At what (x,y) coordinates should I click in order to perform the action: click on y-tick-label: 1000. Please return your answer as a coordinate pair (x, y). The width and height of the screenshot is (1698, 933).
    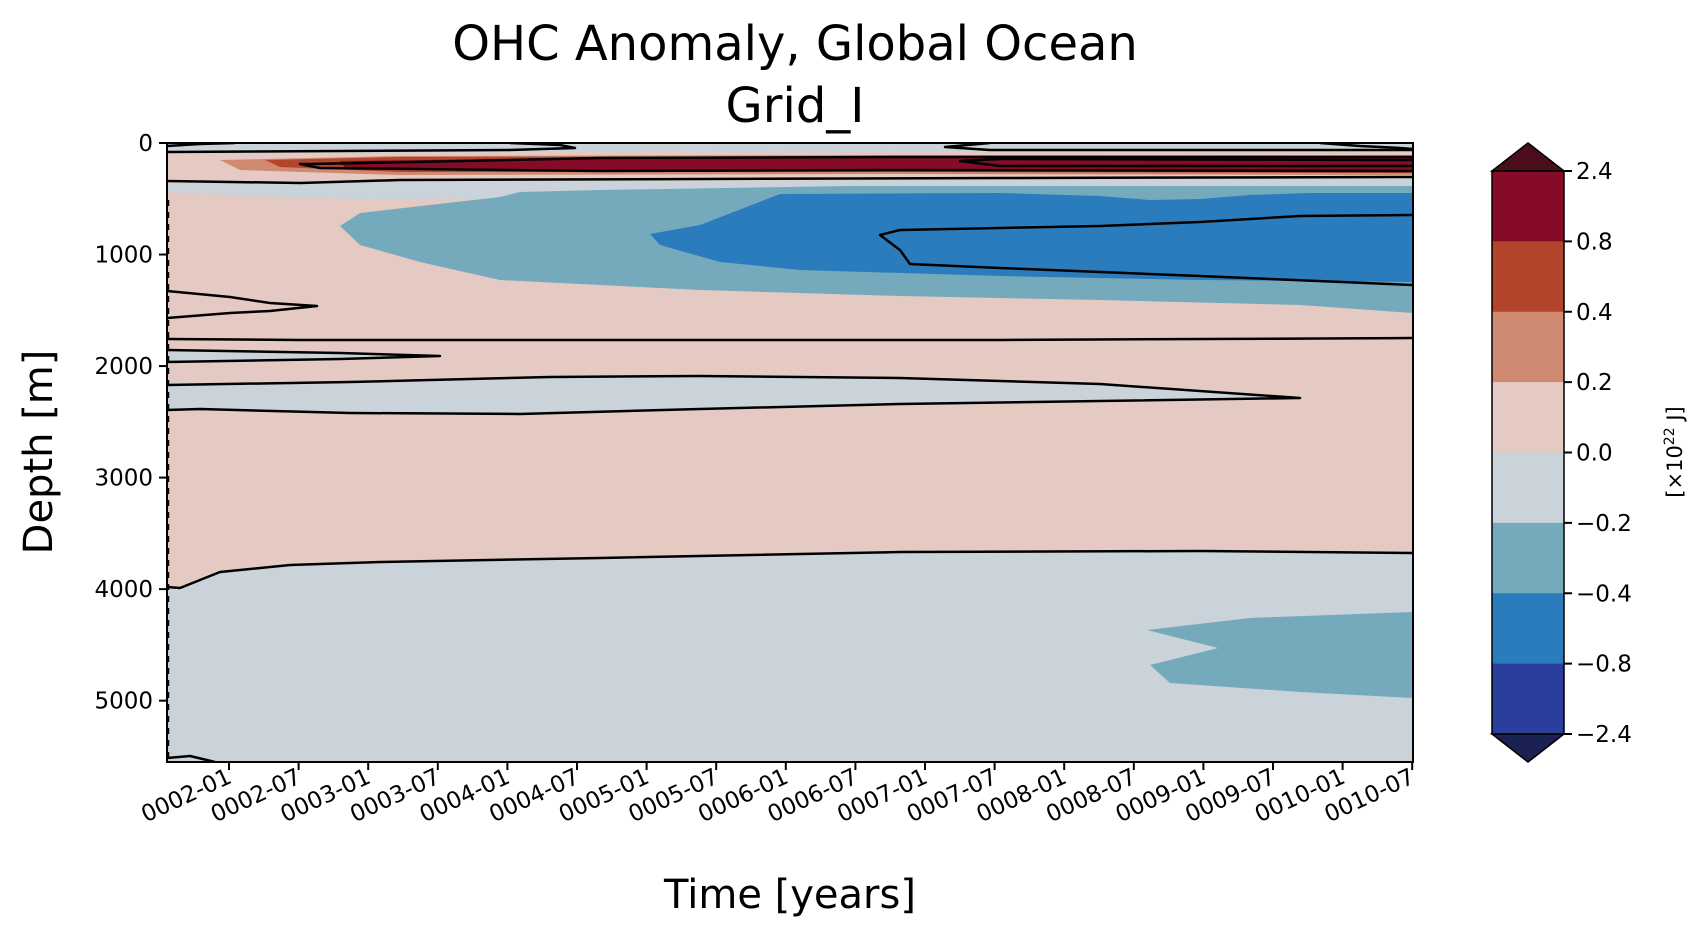
    Looking at the image, I should click on (123, 256).